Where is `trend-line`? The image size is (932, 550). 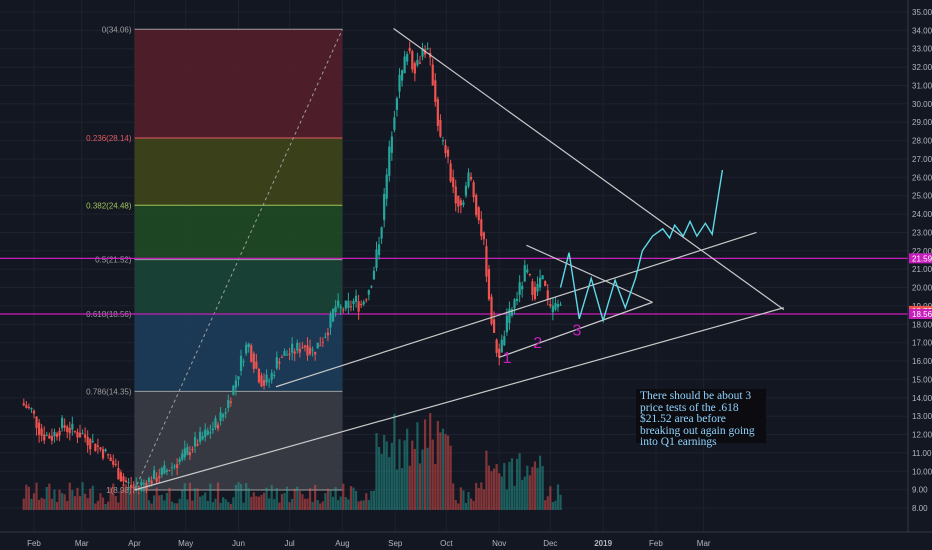 trend-line is located at coordinates (589, 273).